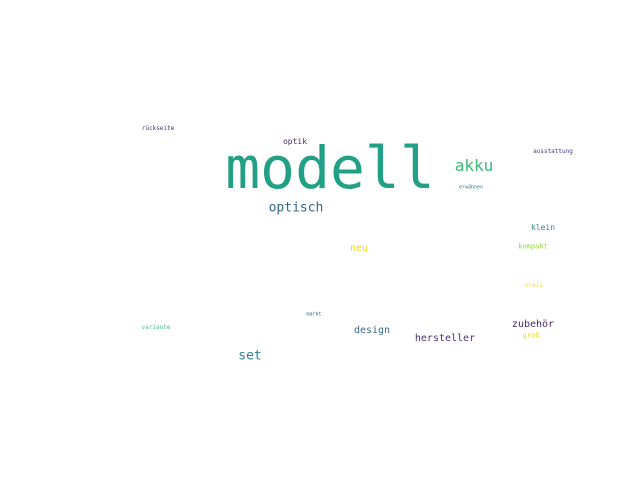 Image resolution: width=640 pixels, height=480 pixels. What do you see at coordinates (531, 335) in the screenshot?
I see `word-gross: groß` at bounding box center [531, 335].